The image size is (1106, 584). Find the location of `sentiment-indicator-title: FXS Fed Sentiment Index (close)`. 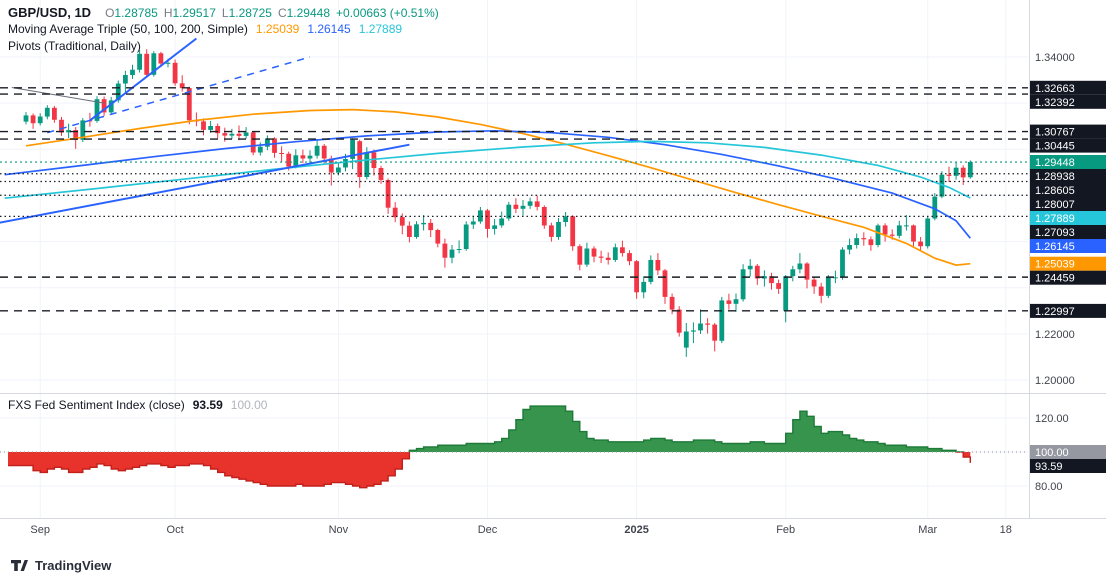

sentiment-indicator-title: FXS Fed Sentiment Index (close) is located at coordinates (96, 405).